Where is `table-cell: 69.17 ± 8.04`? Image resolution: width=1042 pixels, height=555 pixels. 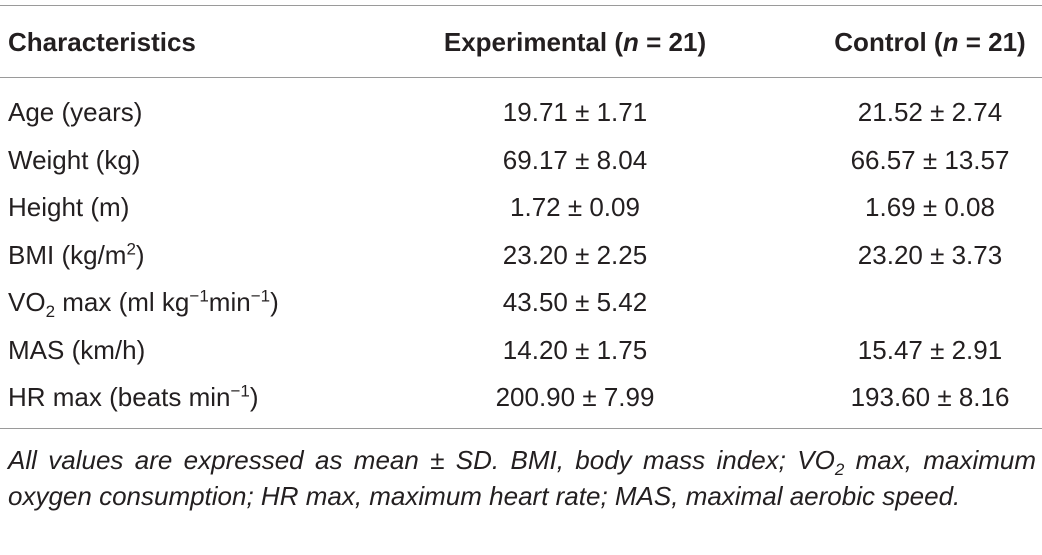
table-cell: 69.17 ± 8.04 is located at coordinates (575, 160).